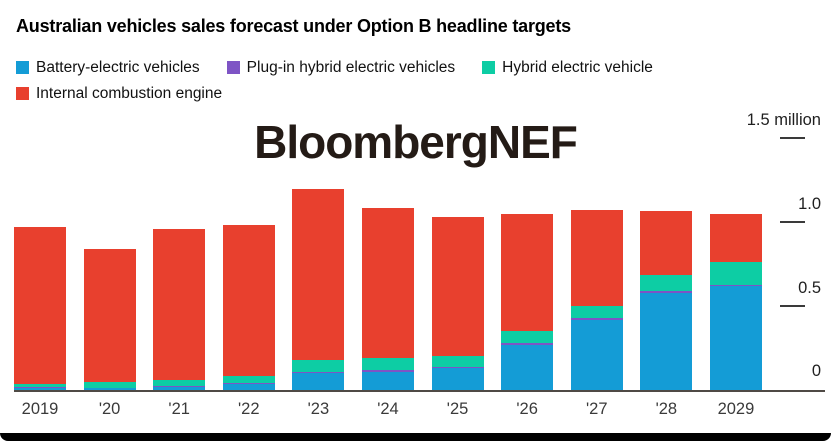 The height and width of the screenshot is (441, 831). I want to click on legend-item-battery-electric-vehicles: Battery-electric vehicles, so click(108, 67).